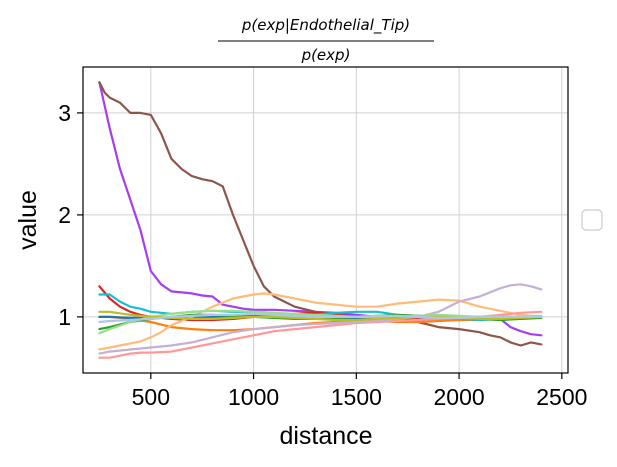 This screenshot has height=467, width=617. What do you see at coordinates (64, 215) in the screenshot?
I see `y-tick-label: 2` at bounding box center [64, 215].